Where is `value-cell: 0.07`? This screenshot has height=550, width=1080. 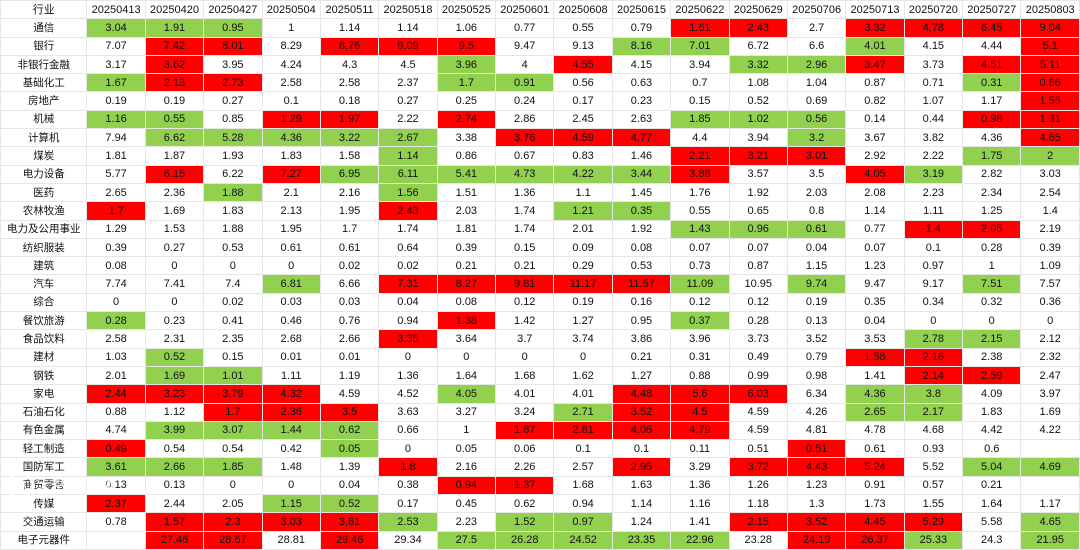
value-cell: 0.07 is located at coordinates (758, 247).